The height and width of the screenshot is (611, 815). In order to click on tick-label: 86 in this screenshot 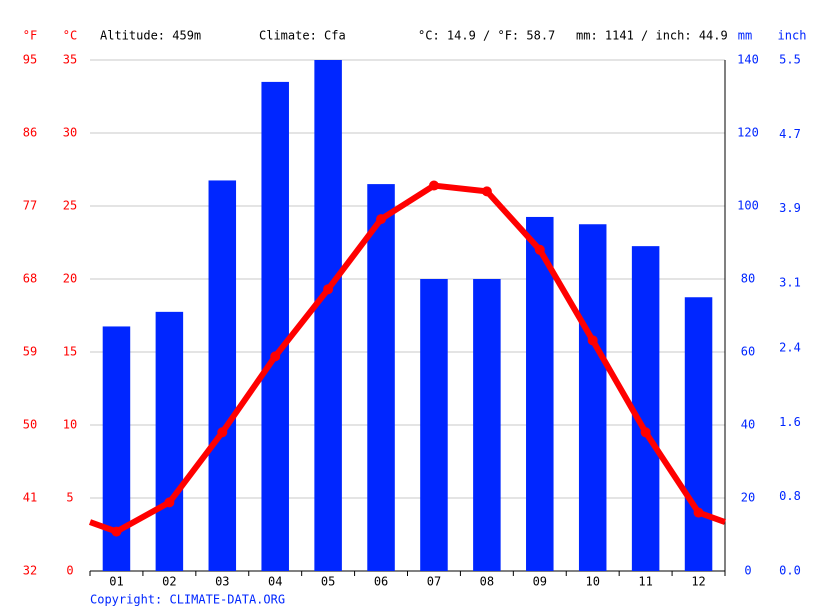, I will do `click(30, 133)`.